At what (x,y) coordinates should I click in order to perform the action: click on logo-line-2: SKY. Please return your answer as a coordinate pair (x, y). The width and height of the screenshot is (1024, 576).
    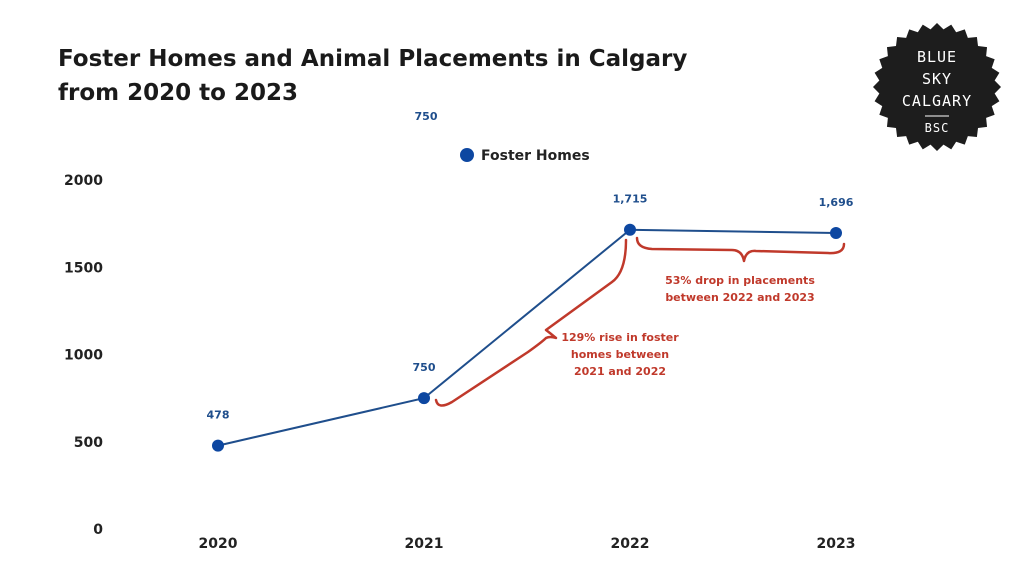
    Looking at the image, I should click on (937, 79).